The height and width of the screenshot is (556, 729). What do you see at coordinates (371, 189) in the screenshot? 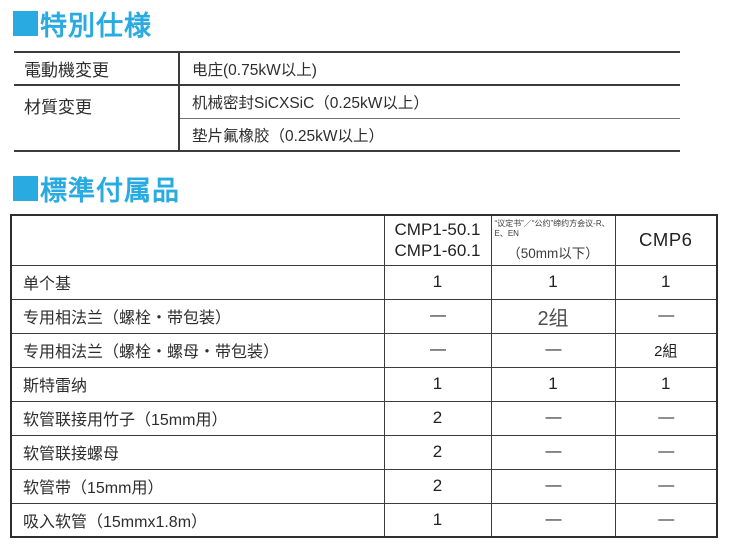
I see `section-title-accessories: 標準付属品` at bounding box center [371, 189].